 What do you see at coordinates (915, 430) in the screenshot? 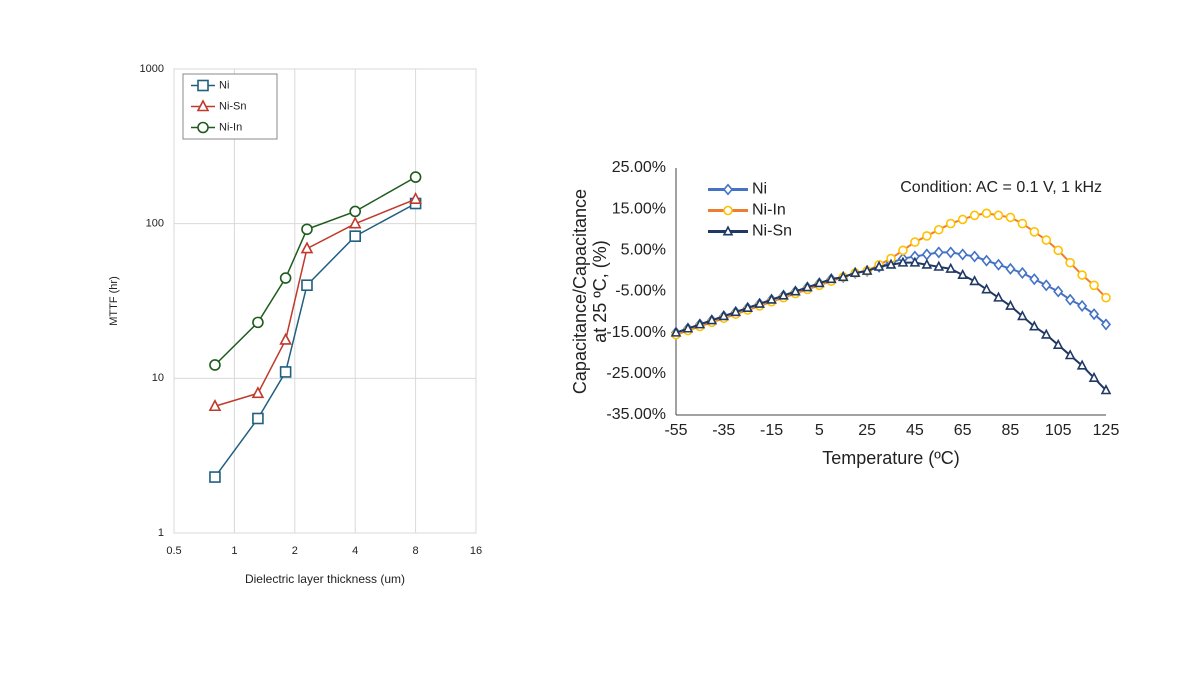
I see `x-tick-label: 45` at bounding box center [915, 430].